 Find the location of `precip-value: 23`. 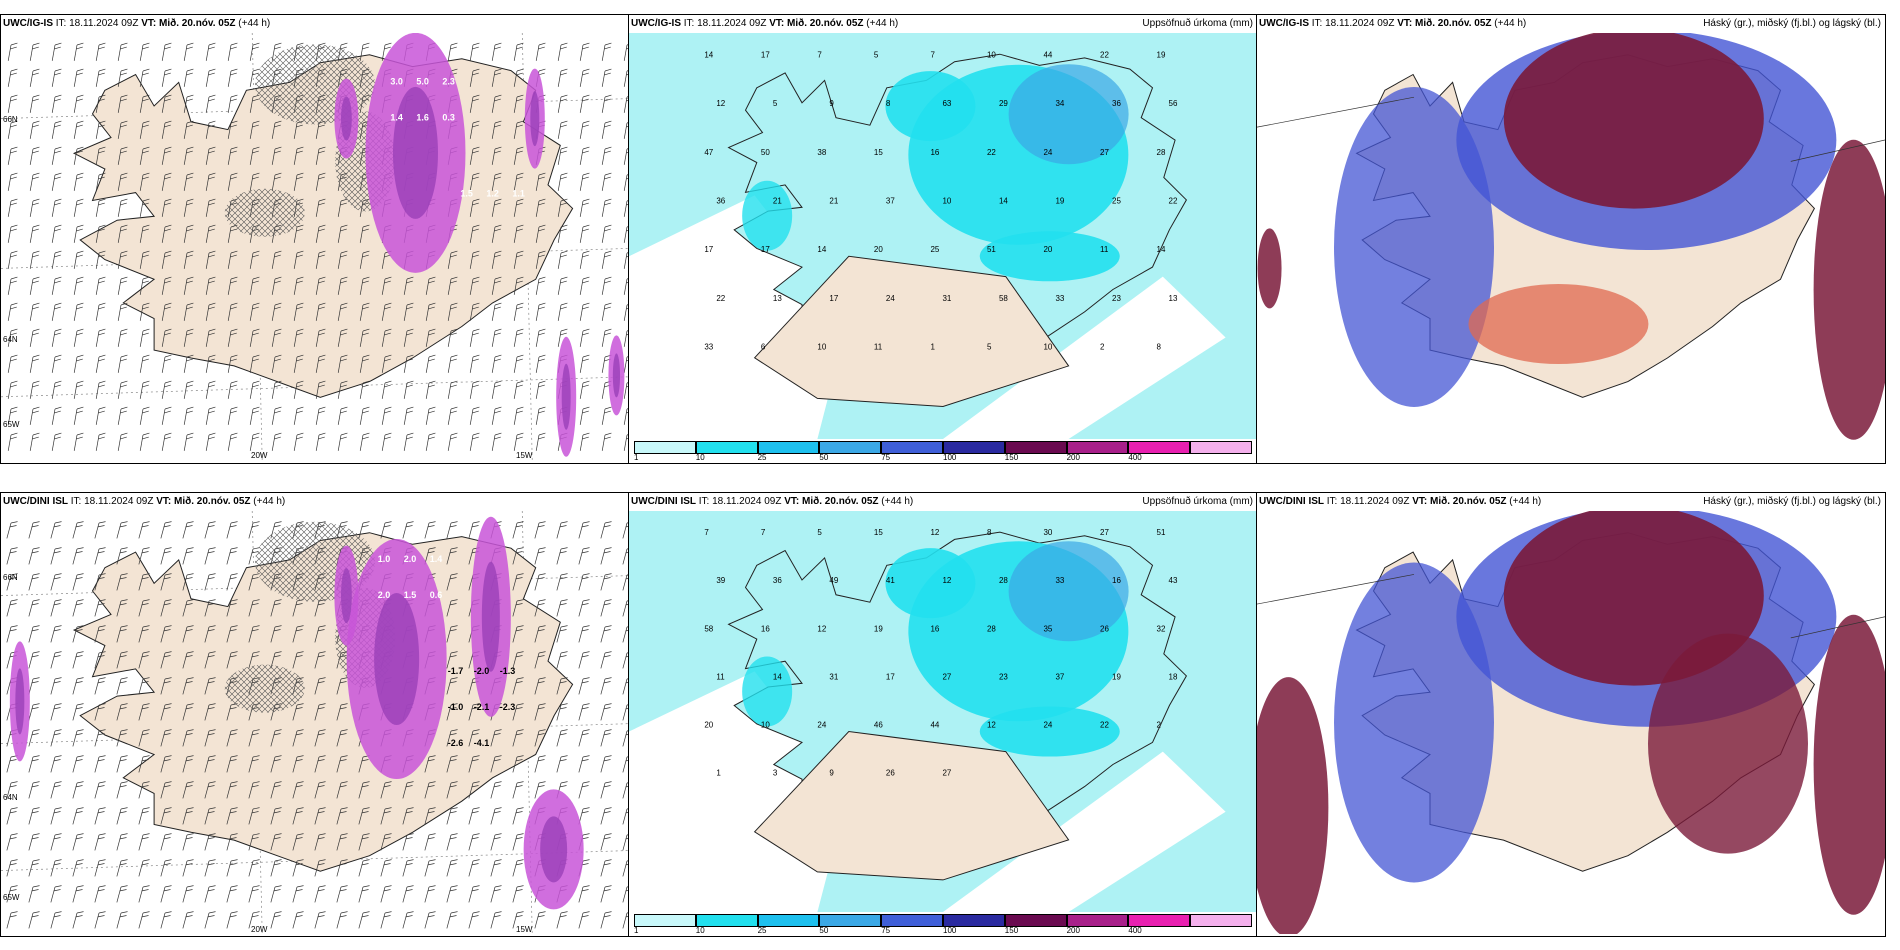

precip-value: 23 is located at coordinates (1003, 676).